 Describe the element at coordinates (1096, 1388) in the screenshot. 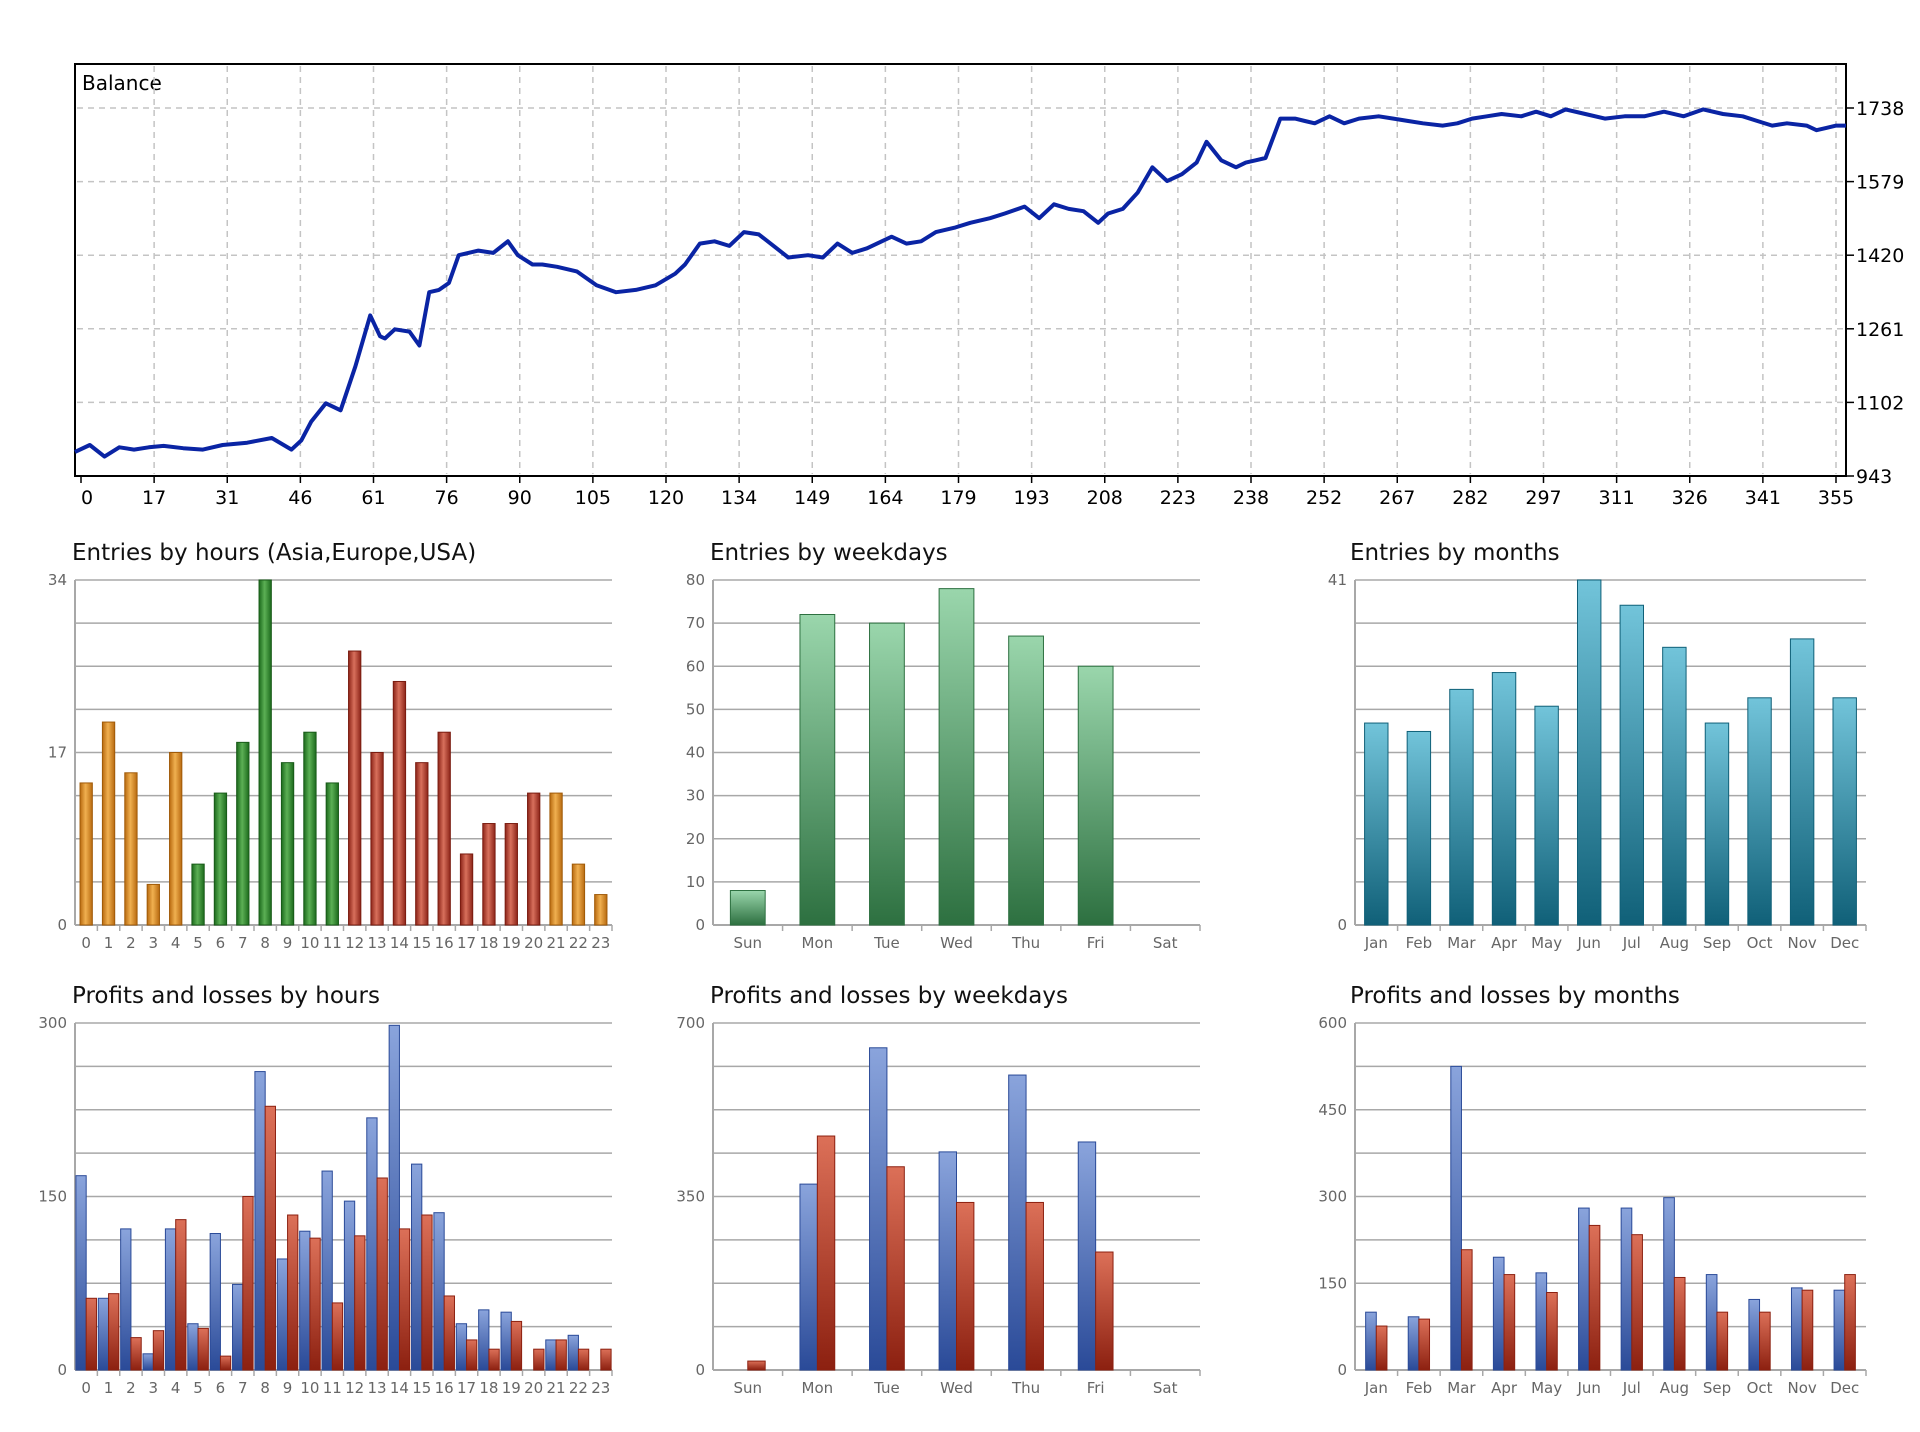

I see `x-tick-label: Fri` at that location.